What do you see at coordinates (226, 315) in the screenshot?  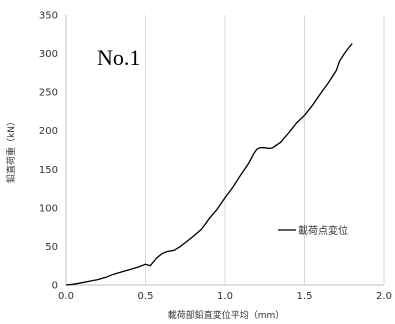 I see `x-axis-label: 載荷部鉛直変位平均（mm）` at bounding box center [226, 315].